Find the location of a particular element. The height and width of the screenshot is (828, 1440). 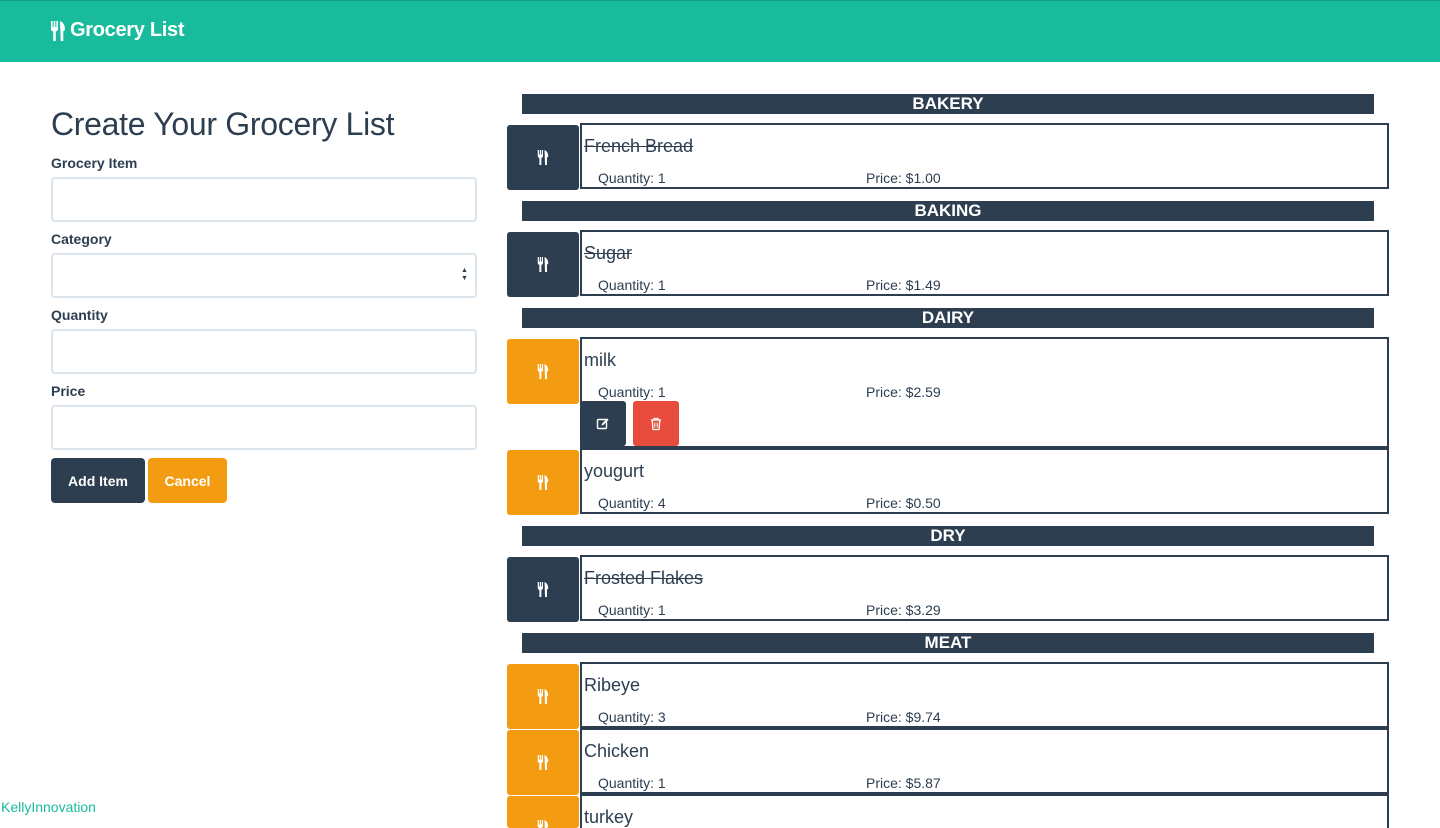

category-label: Category is located at coordinates (81, 239).